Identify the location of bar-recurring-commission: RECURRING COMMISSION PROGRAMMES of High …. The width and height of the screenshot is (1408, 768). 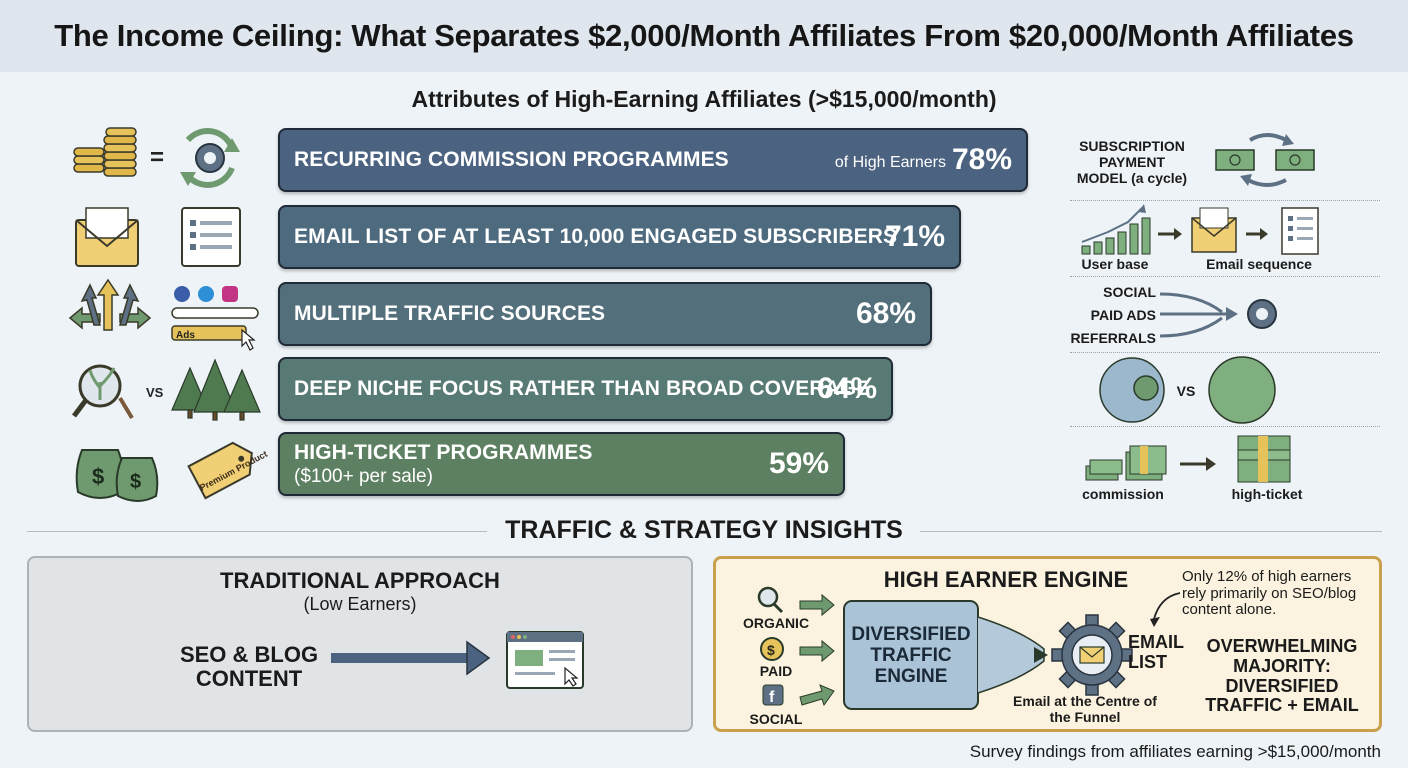
(653, 160).